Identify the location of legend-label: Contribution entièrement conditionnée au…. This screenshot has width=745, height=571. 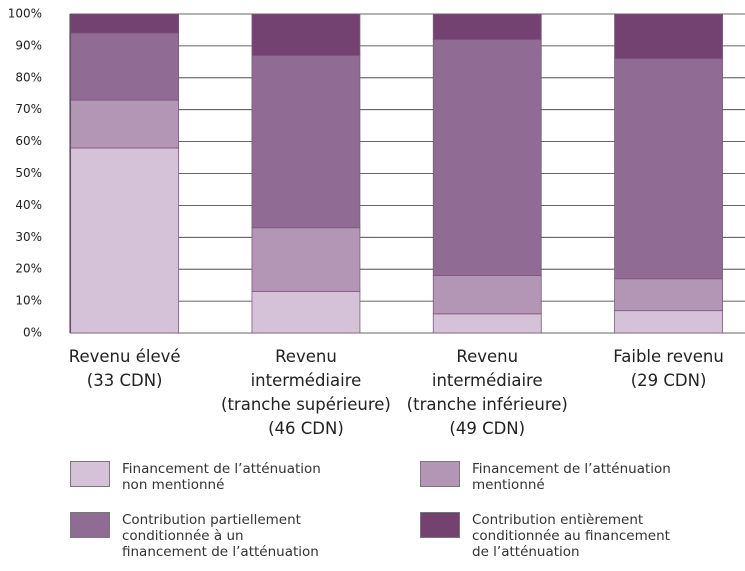
(571, 536).